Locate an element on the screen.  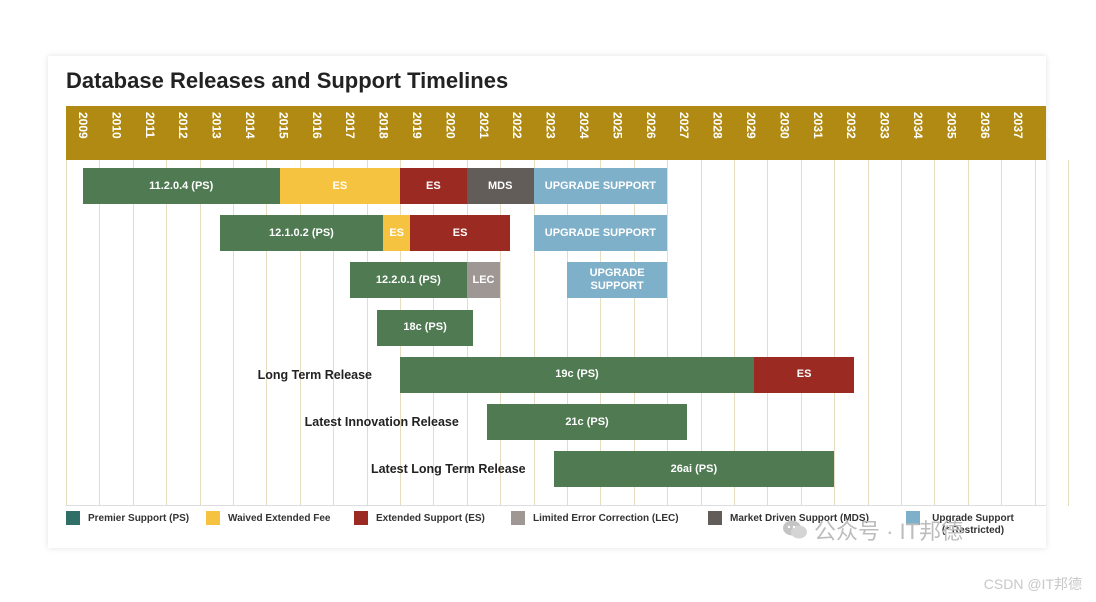
year-header-band is located at coordinates (556, 133).